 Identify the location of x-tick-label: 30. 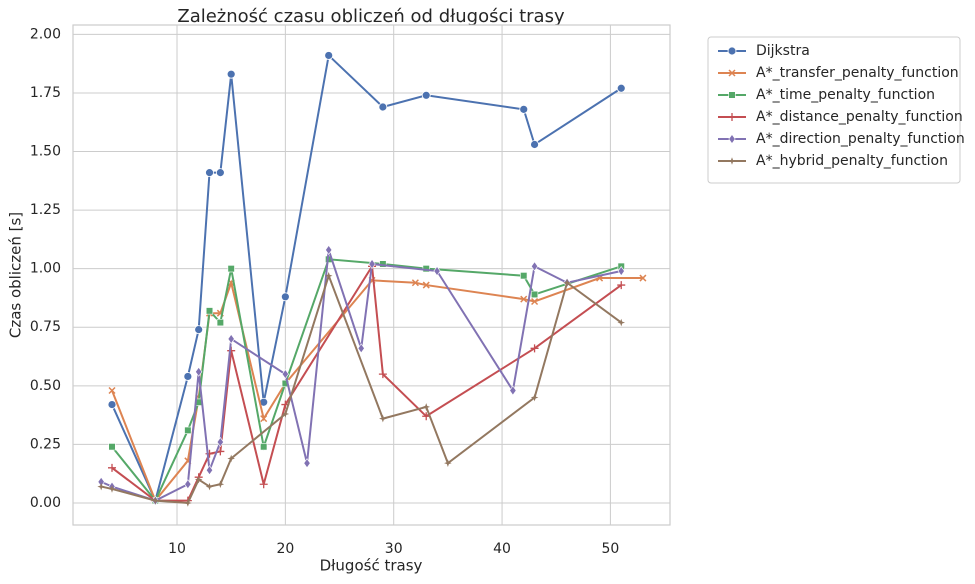
(394, 549).